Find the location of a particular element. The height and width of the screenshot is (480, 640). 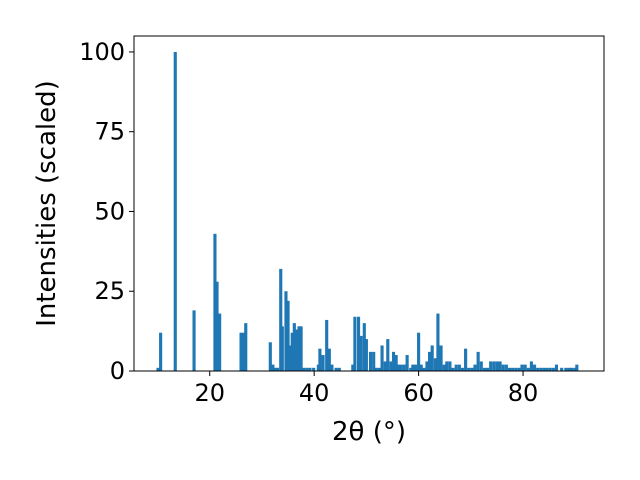

x-axis: 20 40 60 80 is located at coordinates (366, 389).